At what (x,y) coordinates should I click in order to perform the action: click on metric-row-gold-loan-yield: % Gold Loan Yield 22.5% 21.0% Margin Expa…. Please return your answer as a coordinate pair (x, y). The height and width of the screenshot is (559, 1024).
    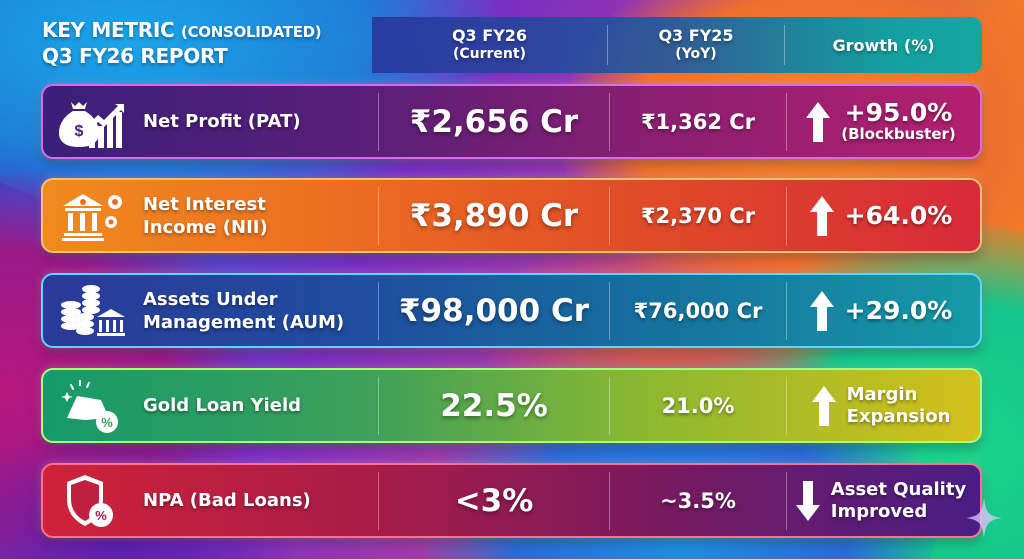
    Looking at the image, I should click on (511, 405).